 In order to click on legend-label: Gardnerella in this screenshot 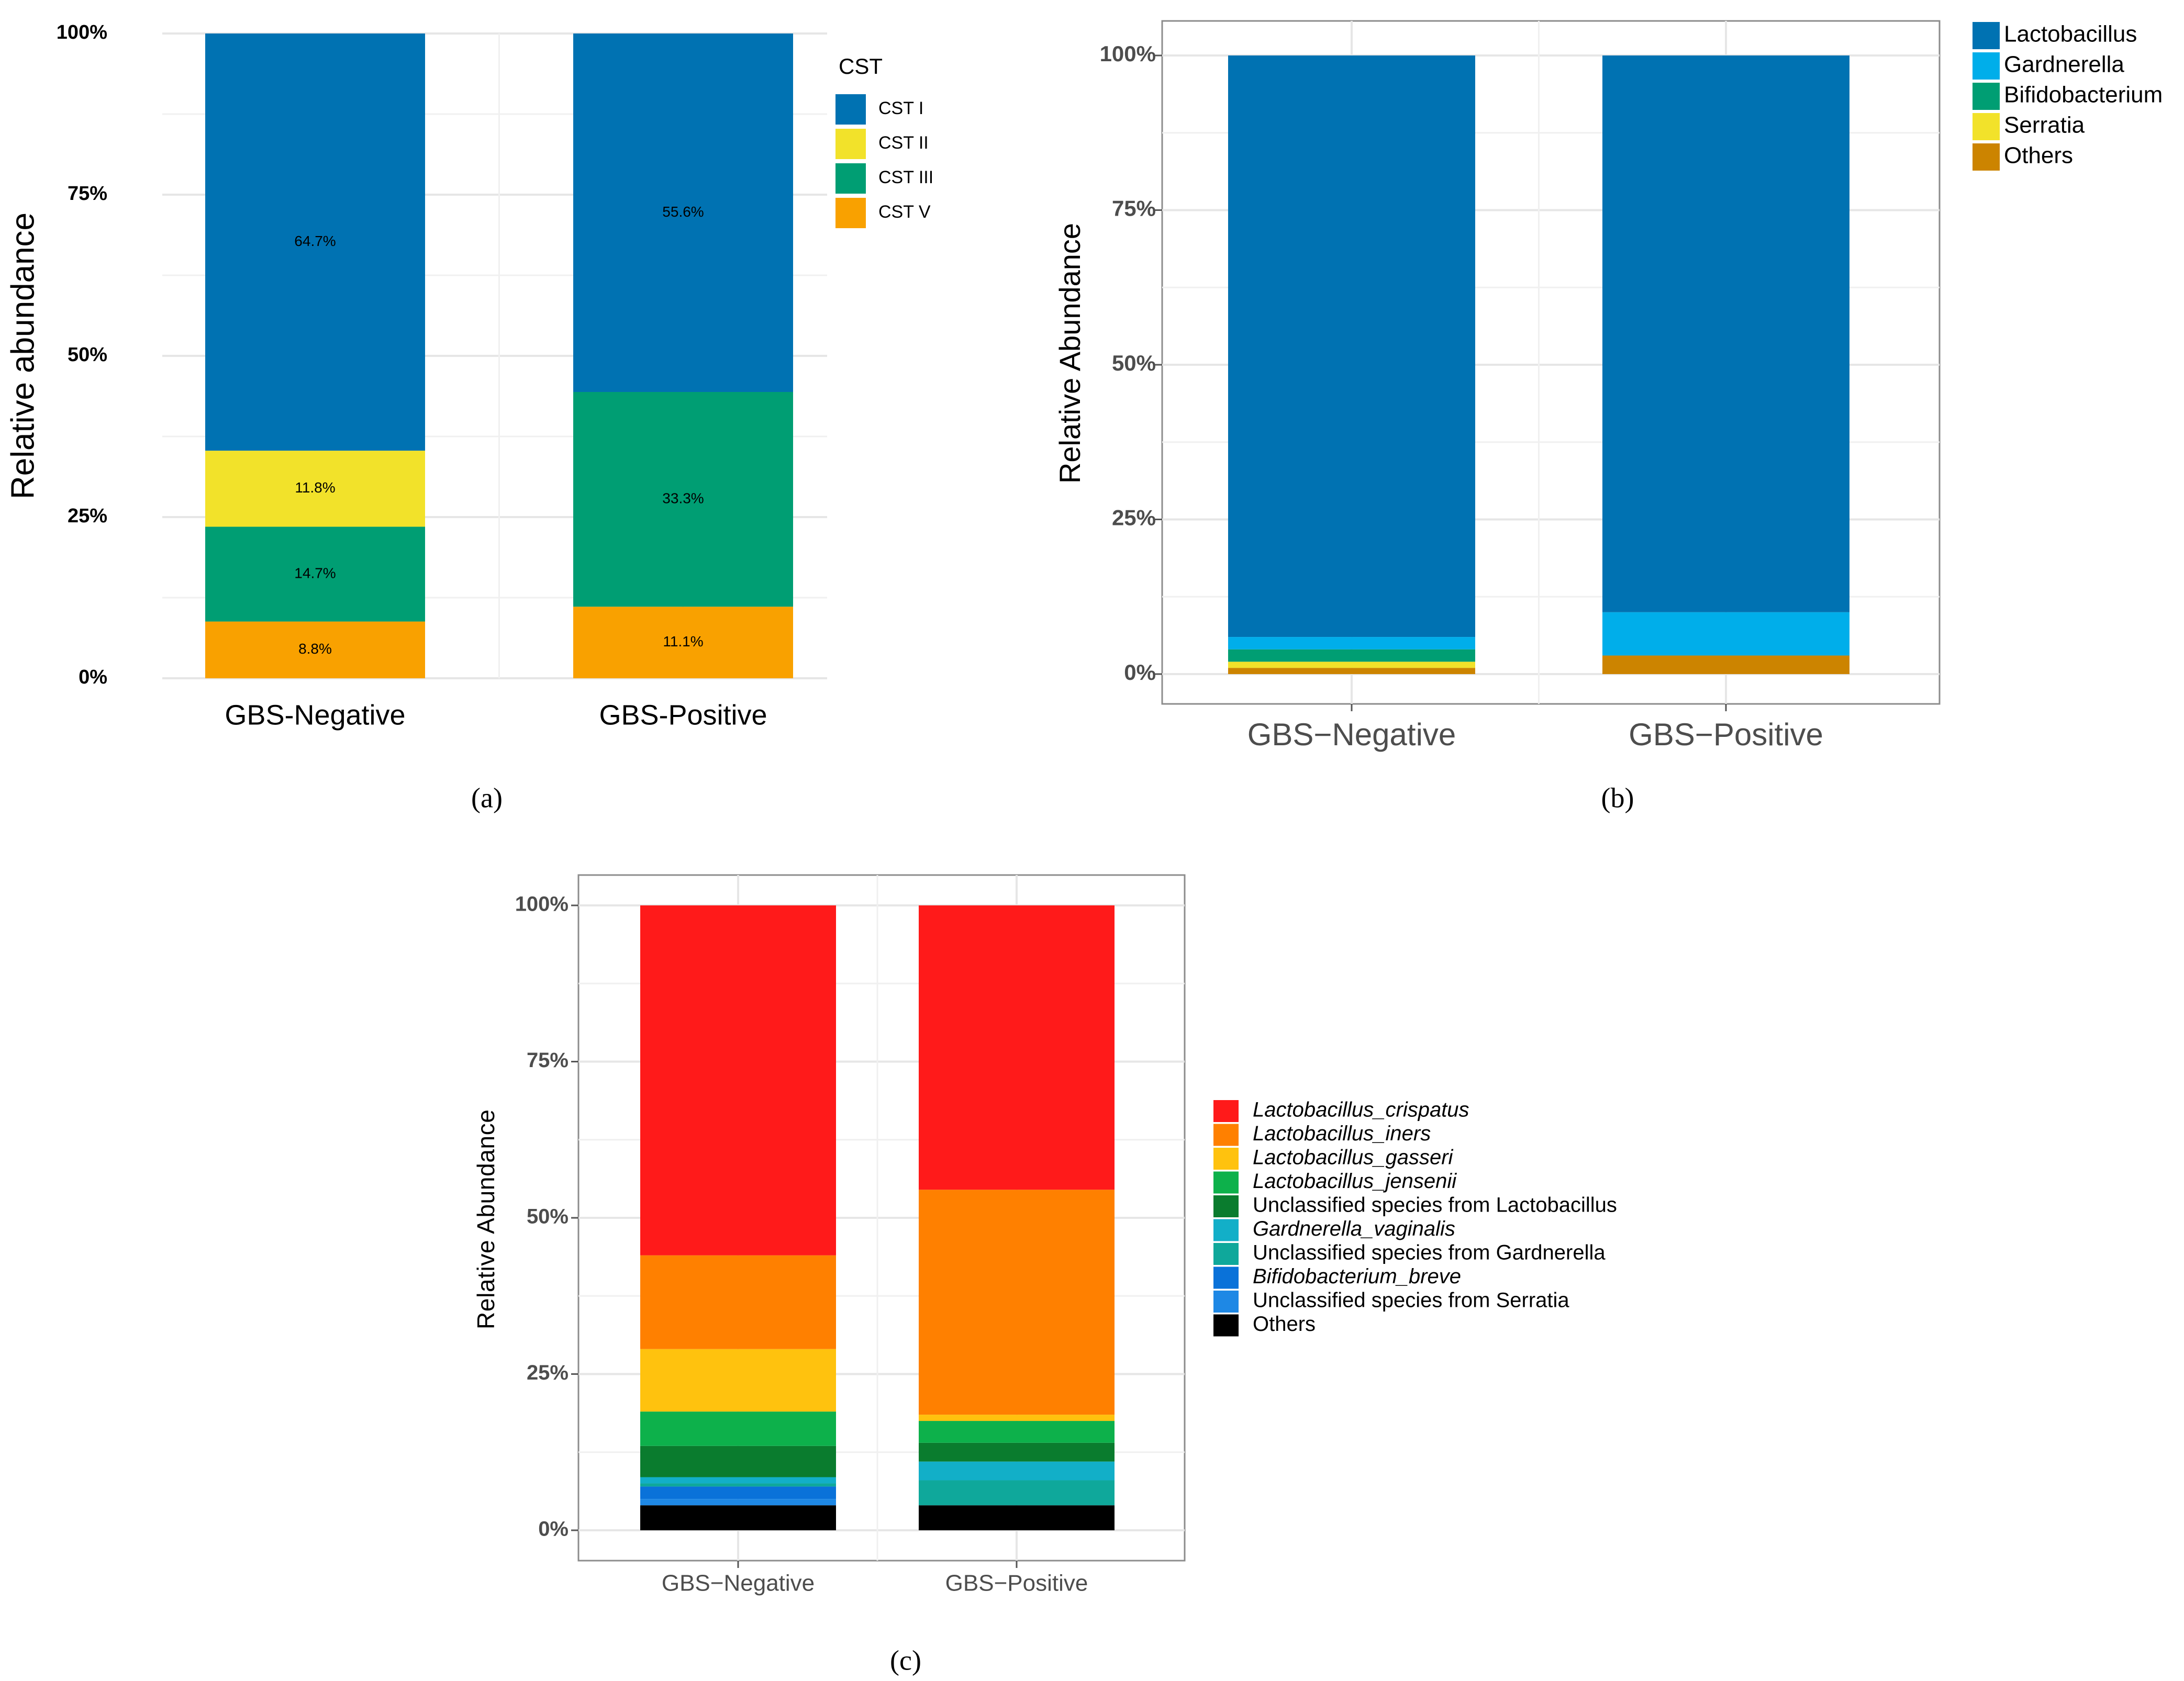, I will do `click(2064, 64)`.